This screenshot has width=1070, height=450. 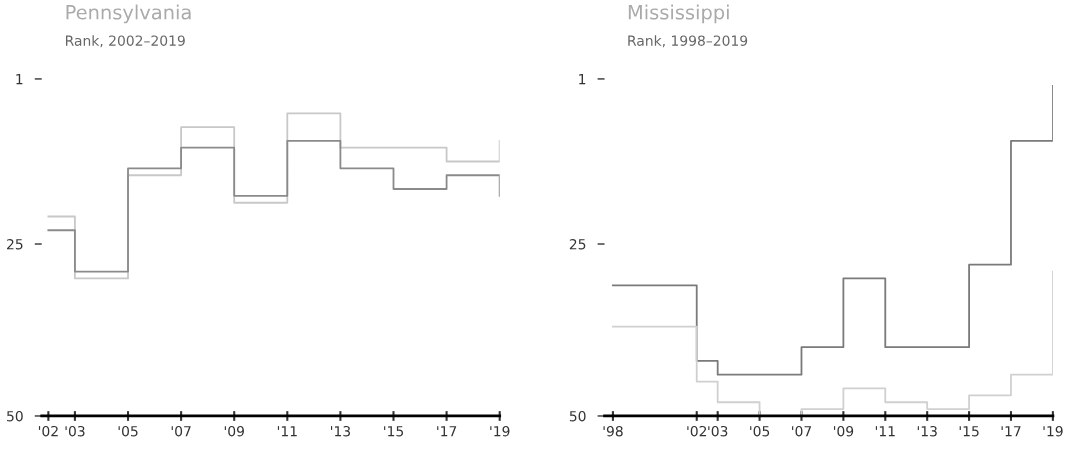 I want to click on chart-title: Mississippi, so click(x=678, y=14).